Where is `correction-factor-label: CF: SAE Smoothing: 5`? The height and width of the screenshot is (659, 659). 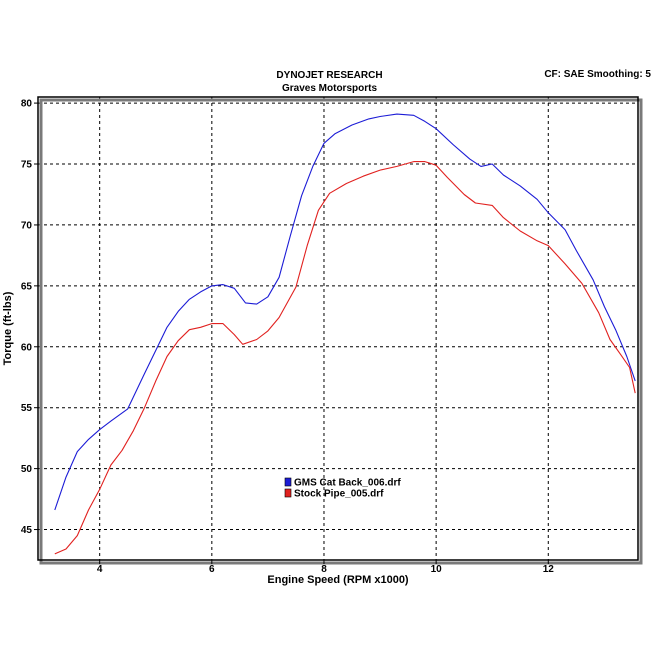
correction-factor-label: CF: SAE Smoothing: 5 is located at coordinates (597, 74).